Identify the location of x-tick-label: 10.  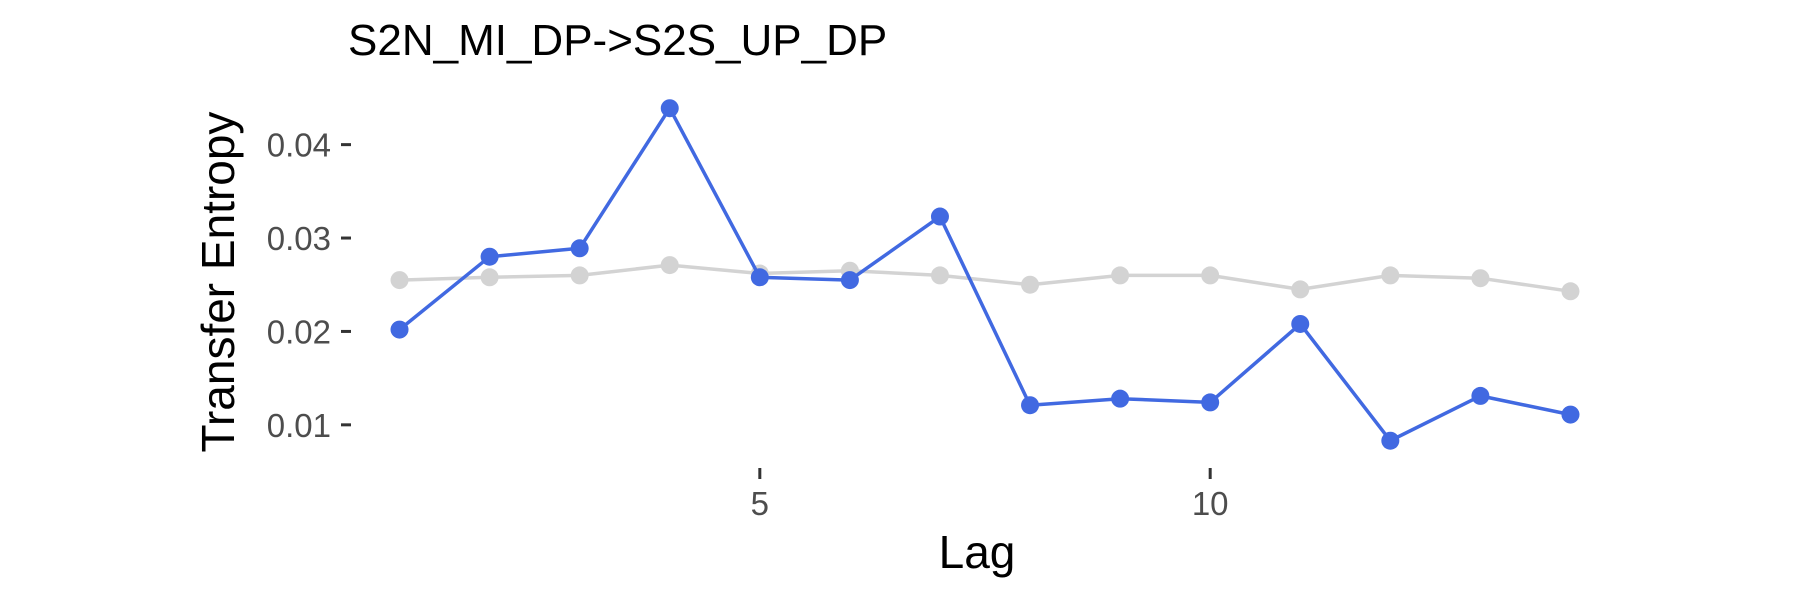
(1210, 503).